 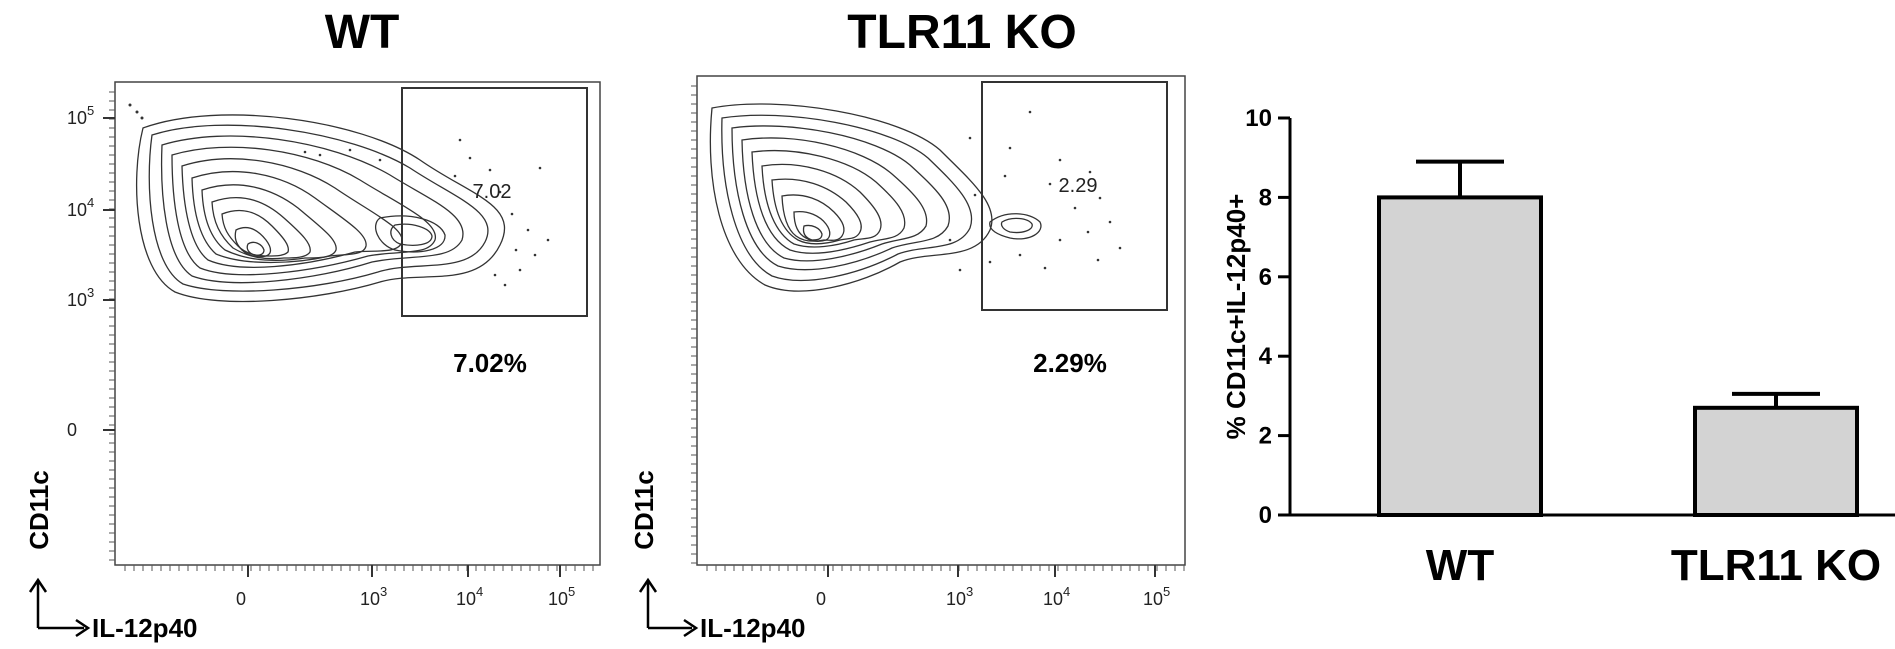 What do you see at coordinates (362, 32) in the screenshot?
I see `panel-title-wt: WT` at bounding box center [362, 32].